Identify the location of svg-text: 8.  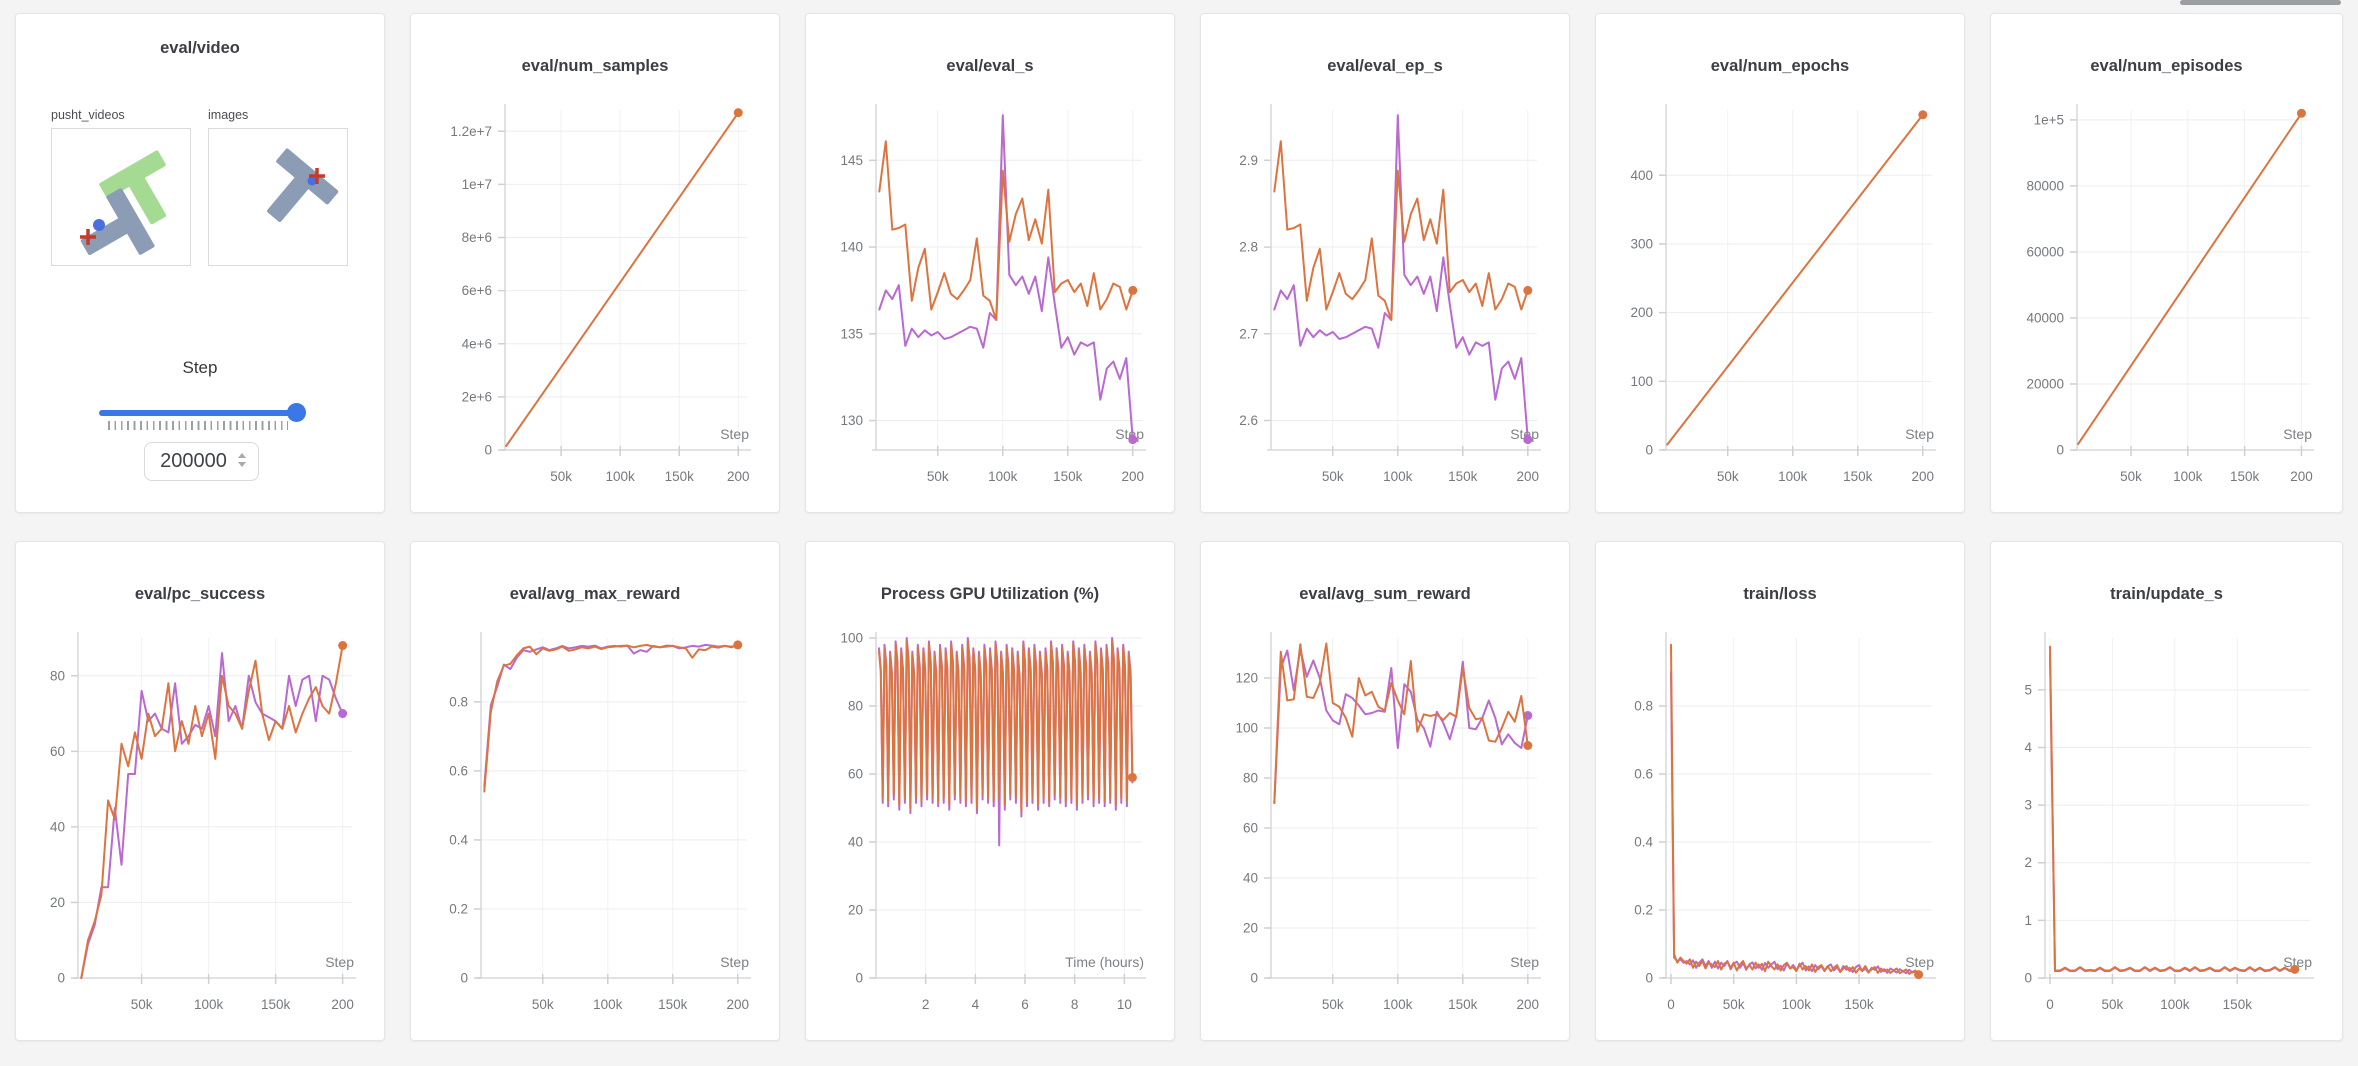
(1075, 1004).